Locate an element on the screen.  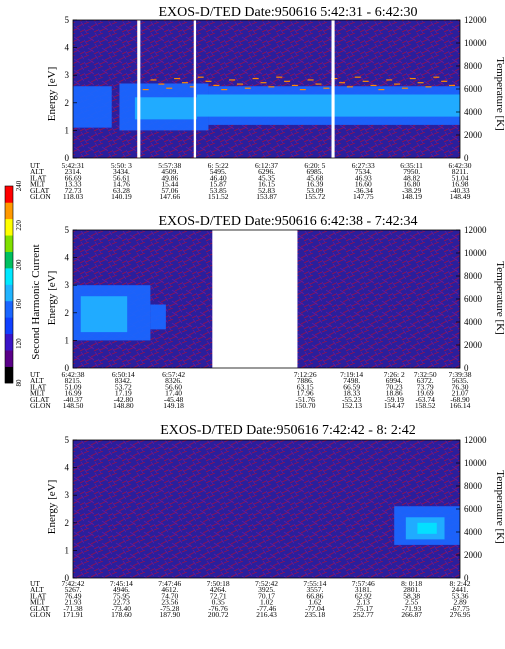
orbit-value: 7498. is located at coordinates (351, 380).